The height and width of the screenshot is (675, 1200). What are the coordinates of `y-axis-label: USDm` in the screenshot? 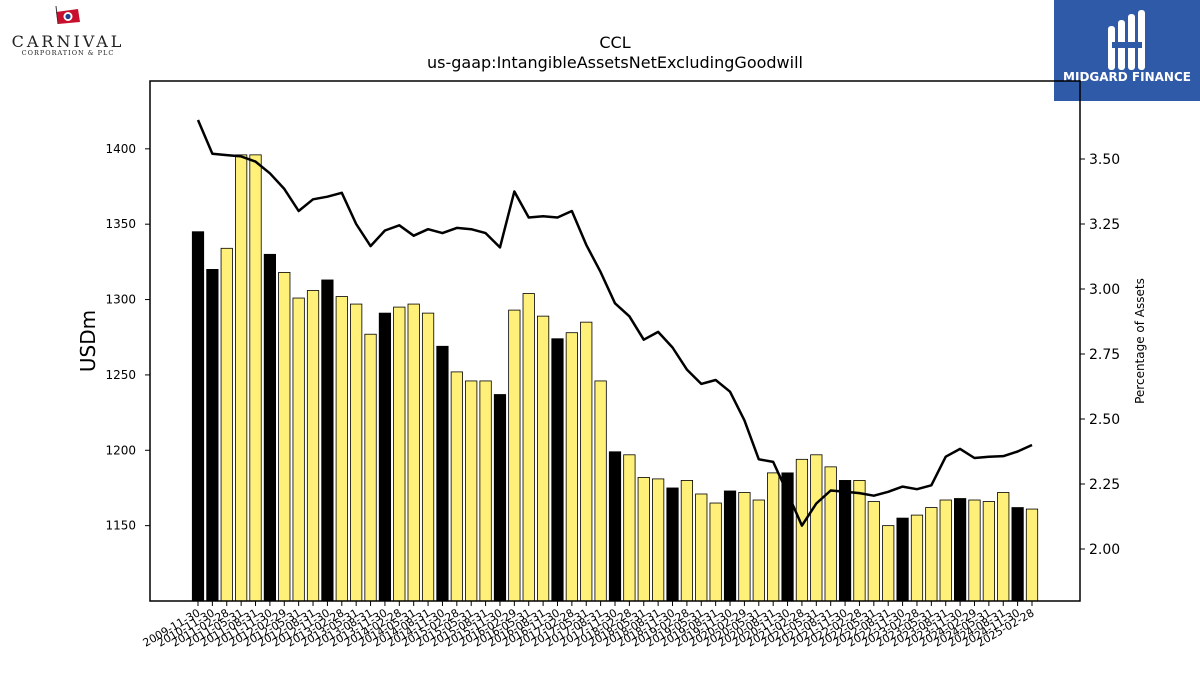 It's located at (88, 341).